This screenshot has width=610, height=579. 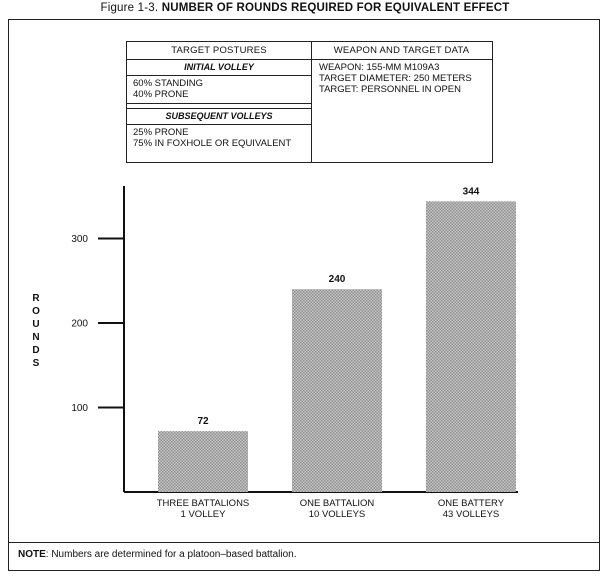 I want to click on x-category-label: 43 VOLLEYS, so click(x=471, y=514).